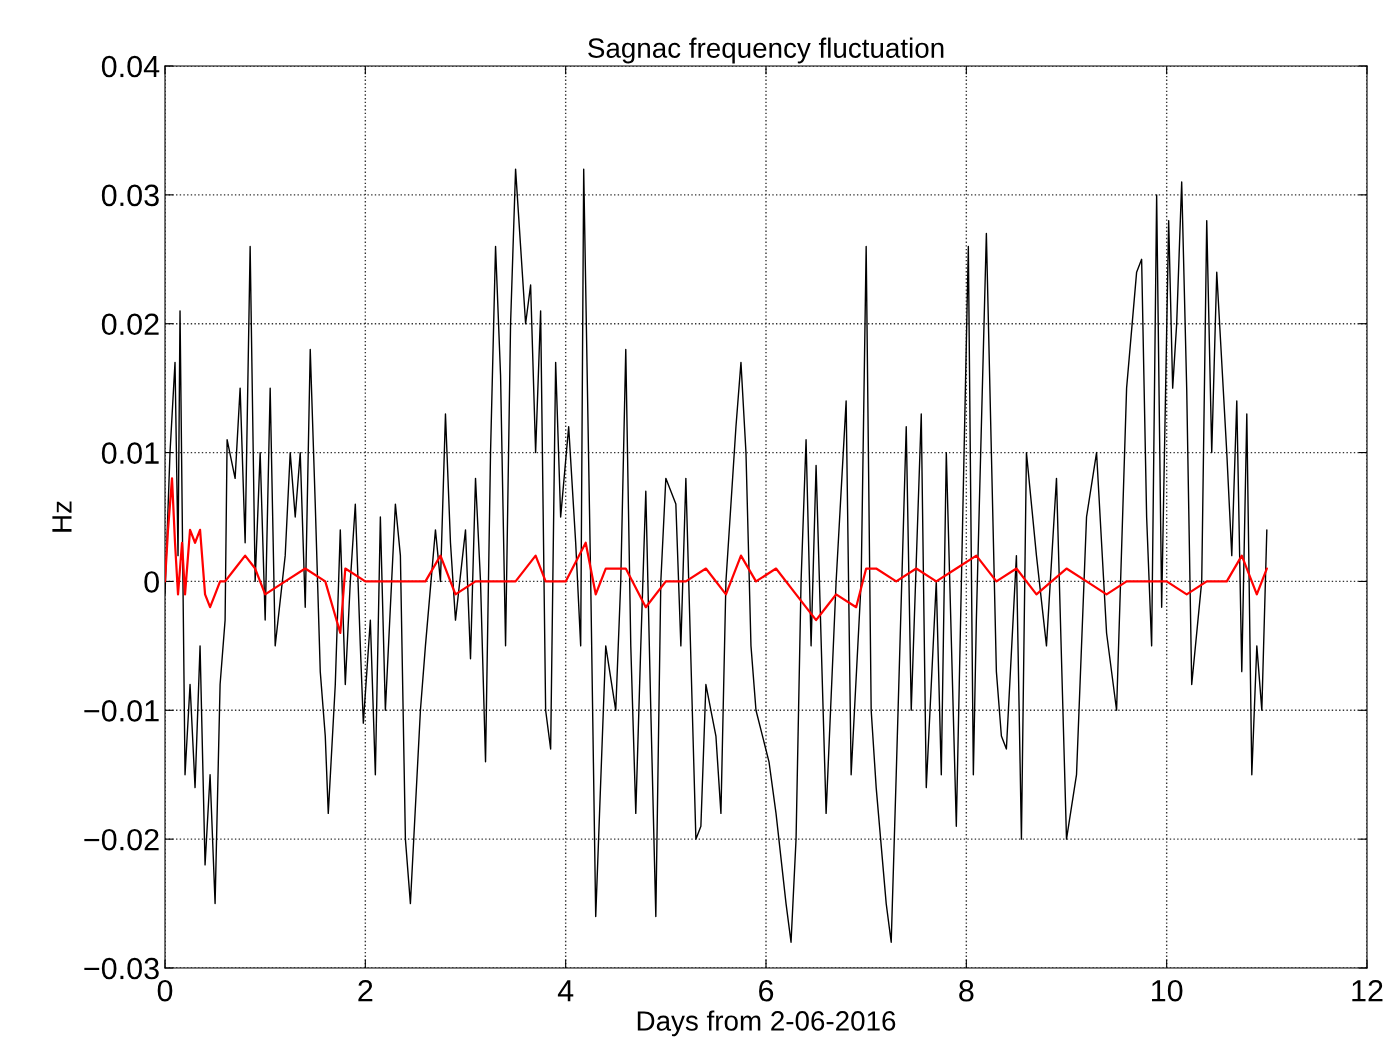  What do you see at coordinates (130, 324) in the screenshot?
I see `y-tick-label: 0.02` at bounding box center [130, 324].